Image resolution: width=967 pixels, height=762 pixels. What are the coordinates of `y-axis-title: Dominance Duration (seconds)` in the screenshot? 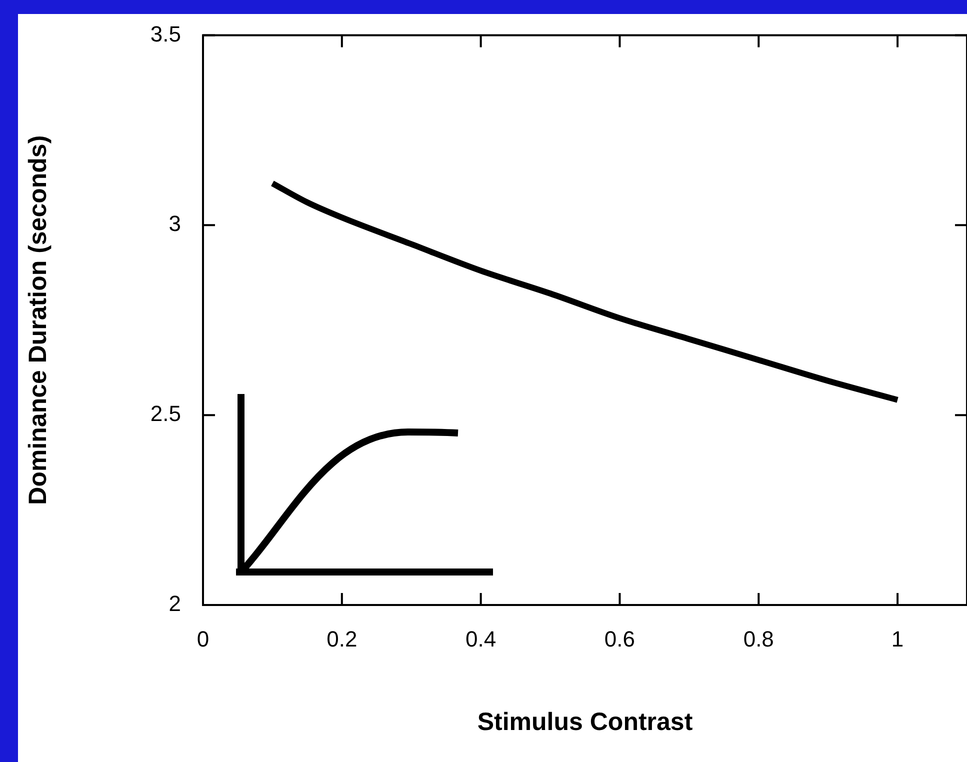 It's located at (38, 320).